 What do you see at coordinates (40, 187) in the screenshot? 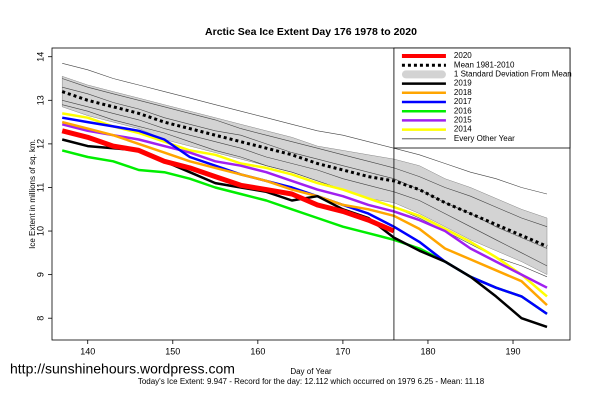
I see `y-tick-label: 11` at bounding box center [40, 187].